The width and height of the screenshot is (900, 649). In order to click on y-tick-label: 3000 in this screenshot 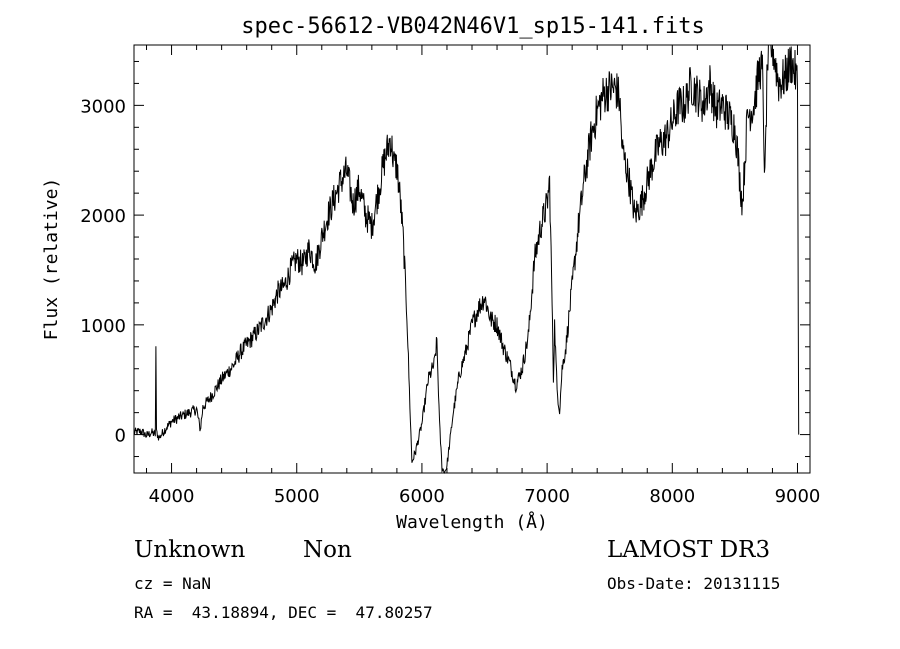, I will do `click(103, 106)`.